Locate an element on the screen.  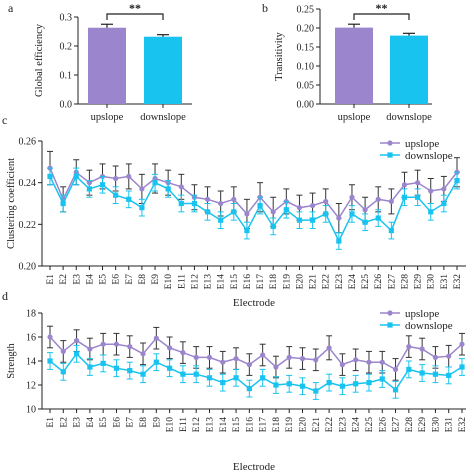
y-tick-label: 14 is located at coordinates (31, 362).